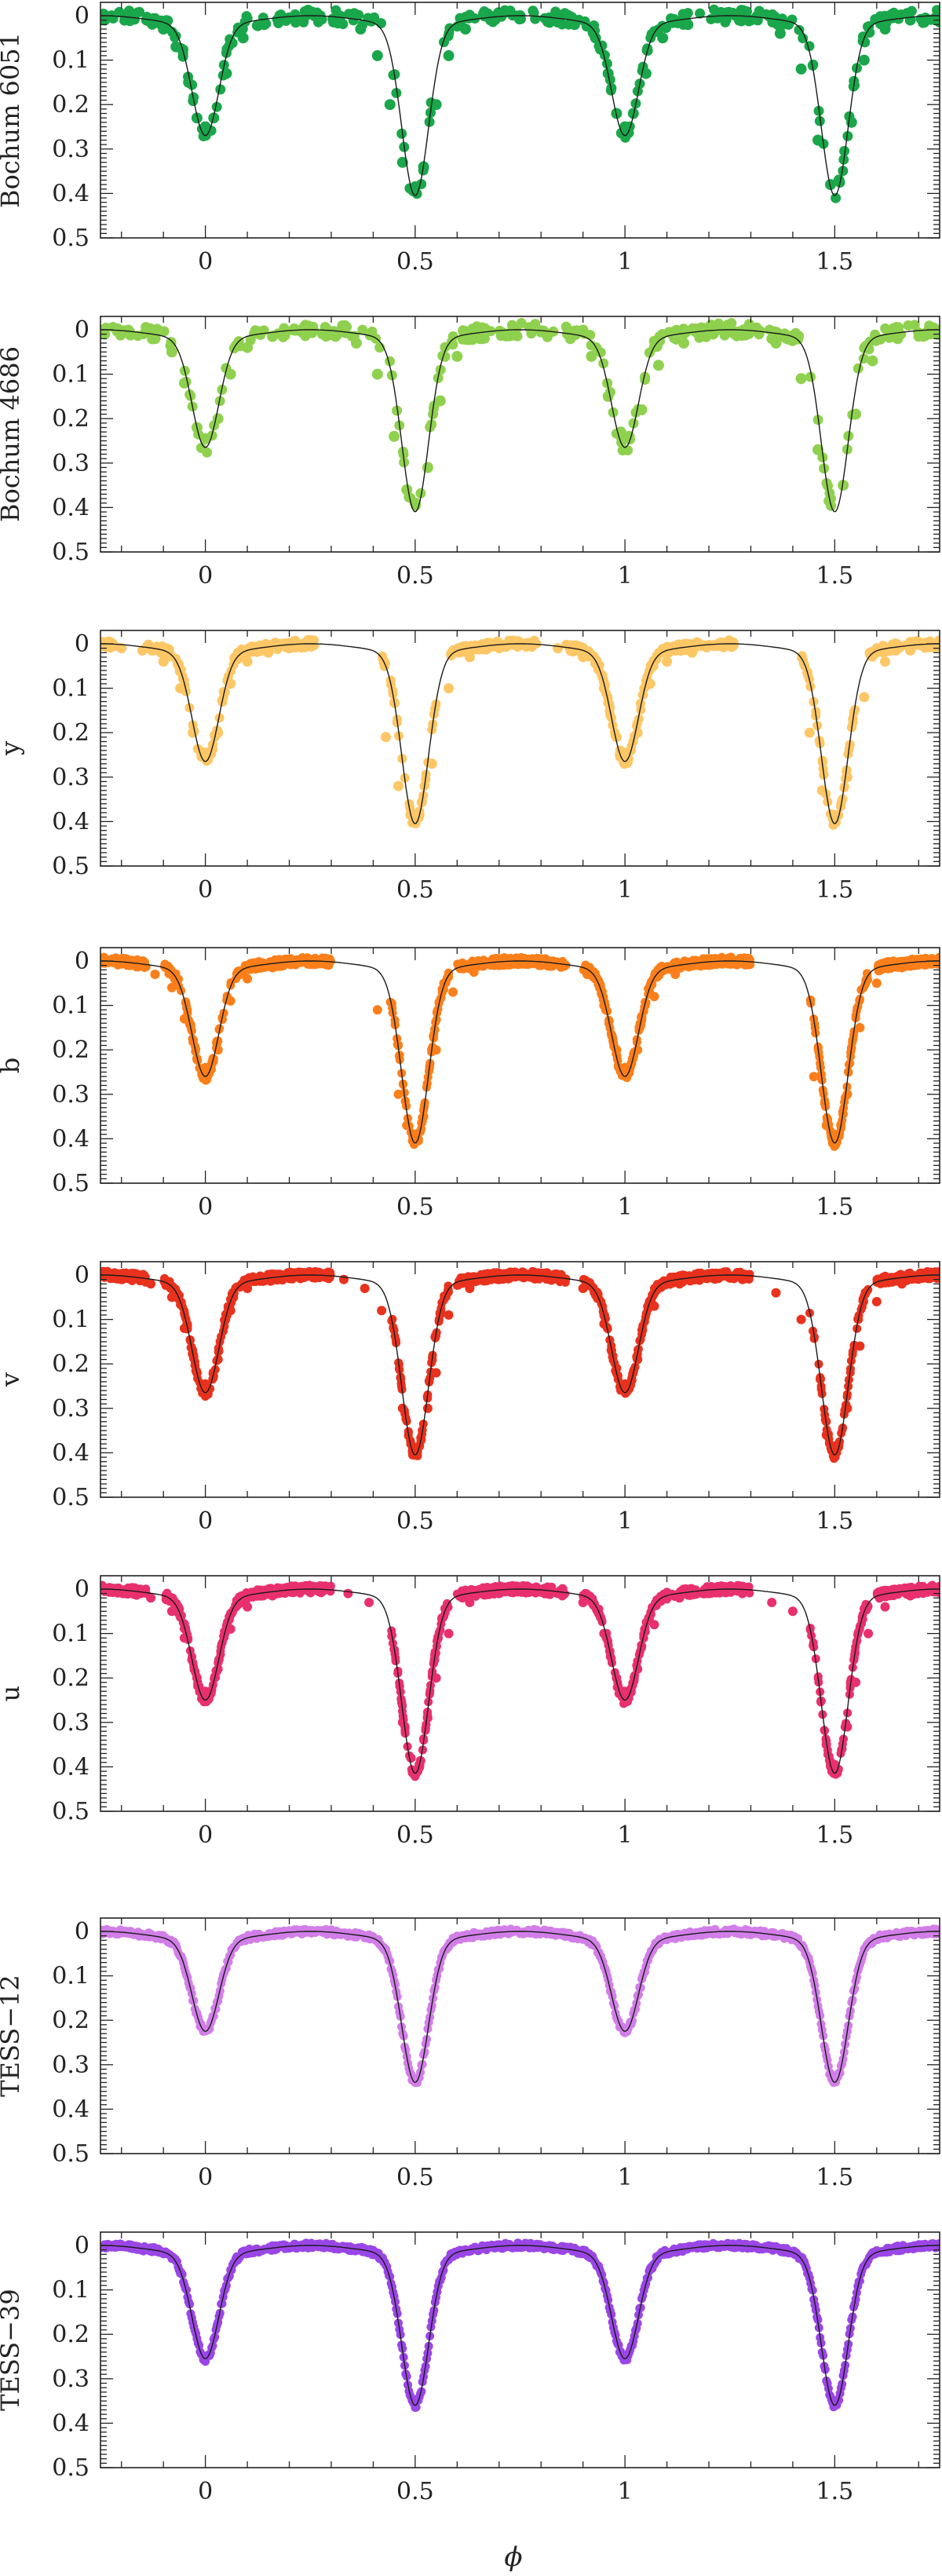  What do you see at coordinates (470, 139) in the screenshot?
I see `panel-1: 0 0.5 1 1.5 0 0.1 0.2 0.3 0.4 0.5 Bochum 6051` at bounding box center [470, 139].